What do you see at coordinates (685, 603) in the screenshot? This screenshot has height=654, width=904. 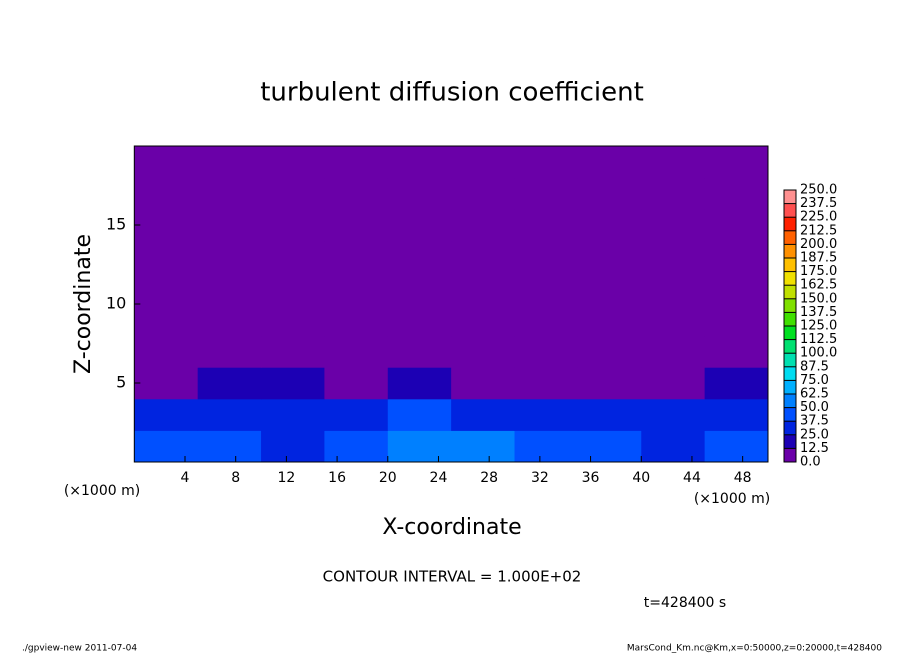 I see `time-label: t=428400 s` at bounding box center [685, 603].